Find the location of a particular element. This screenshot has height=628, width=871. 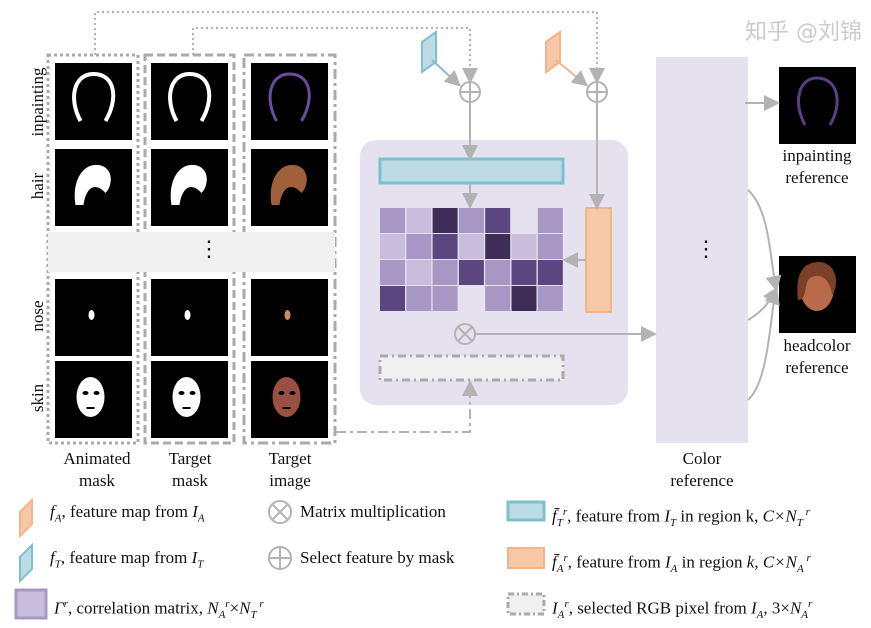

watermark: 知乎 @刘锦 is located at coordinates (803, 32).